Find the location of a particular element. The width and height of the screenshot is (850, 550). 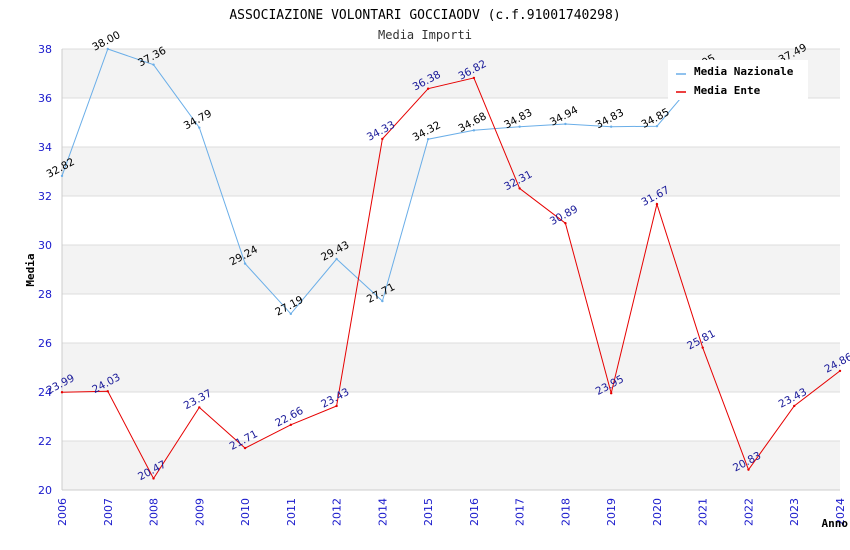

y-tick-label: 32 is located at coordinates (45, 196).